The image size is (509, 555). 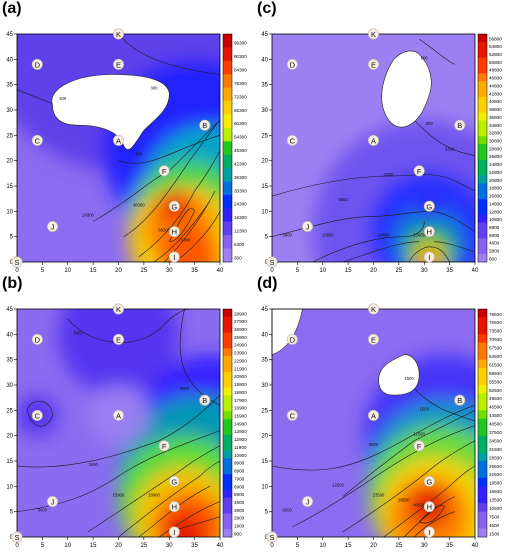 What do you see at coordinates (204, 125) in the screenshot?
I see `sample-point-label: B` at bounding box center [204, 125].